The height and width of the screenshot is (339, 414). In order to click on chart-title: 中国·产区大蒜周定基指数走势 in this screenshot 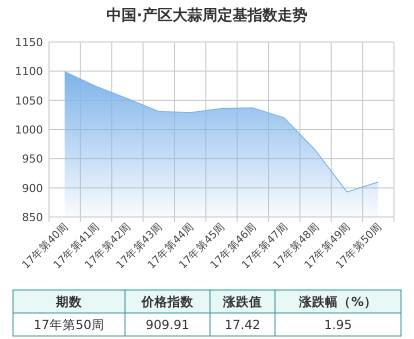, I will do `click(207, 15)`.